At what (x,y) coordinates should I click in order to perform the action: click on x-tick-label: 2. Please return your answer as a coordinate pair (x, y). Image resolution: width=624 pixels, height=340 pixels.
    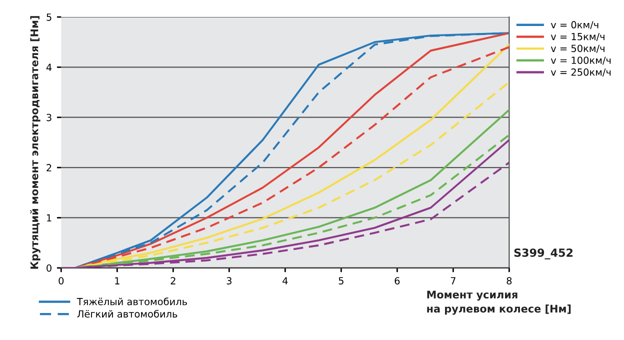
    Looking at the image, I should click on (173, 280).